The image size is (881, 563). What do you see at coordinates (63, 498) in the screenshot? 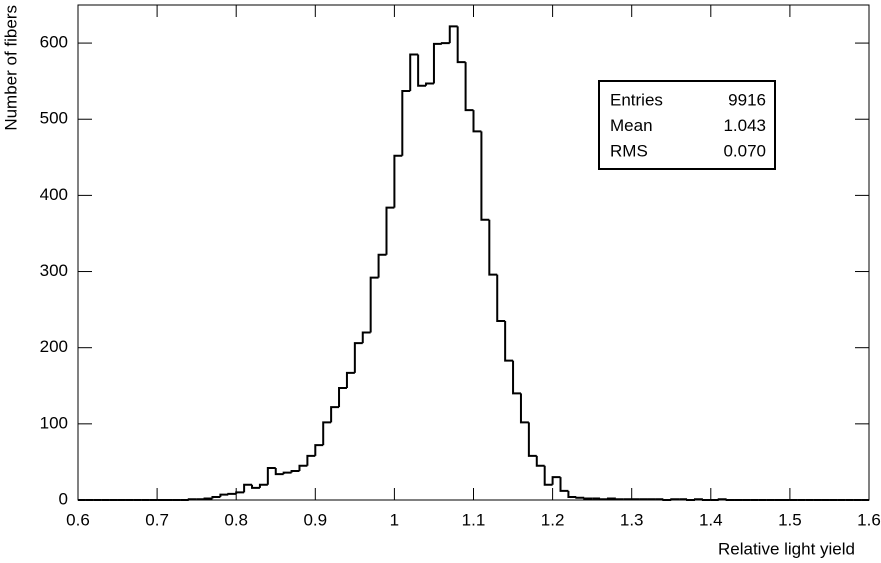
I see `y-tick-label: 0` at bounding box center [63, 498].